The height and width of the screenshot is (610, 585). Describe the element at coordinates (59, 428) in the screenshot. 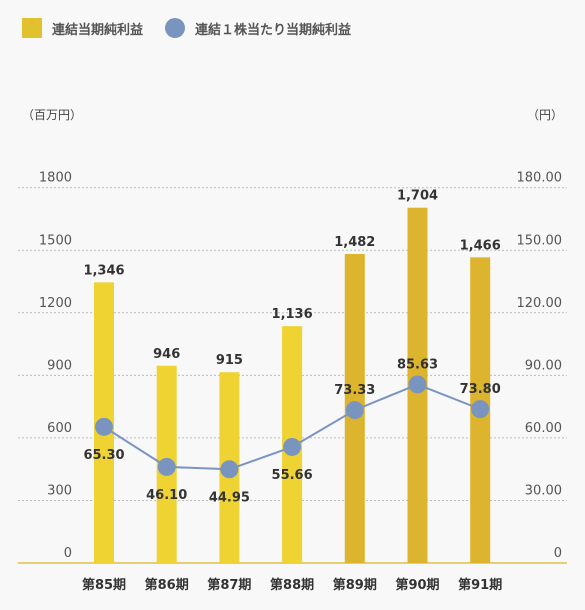

I see `left-tick-label: 600` at that location.